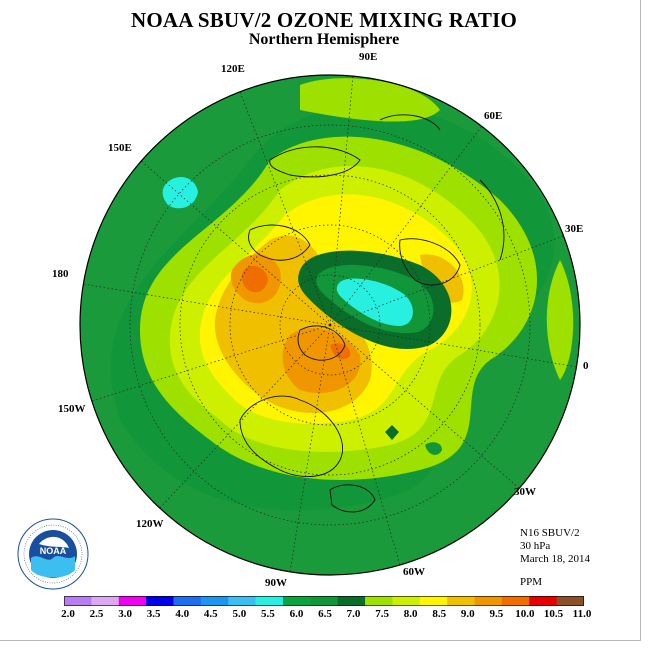 The height and width of the screenshot is (648, 648). What do you see at coordinates (153, 614) in the screenshot?
I see `colorbar-tick-label: 3.5` at bounding box center [153, 614].